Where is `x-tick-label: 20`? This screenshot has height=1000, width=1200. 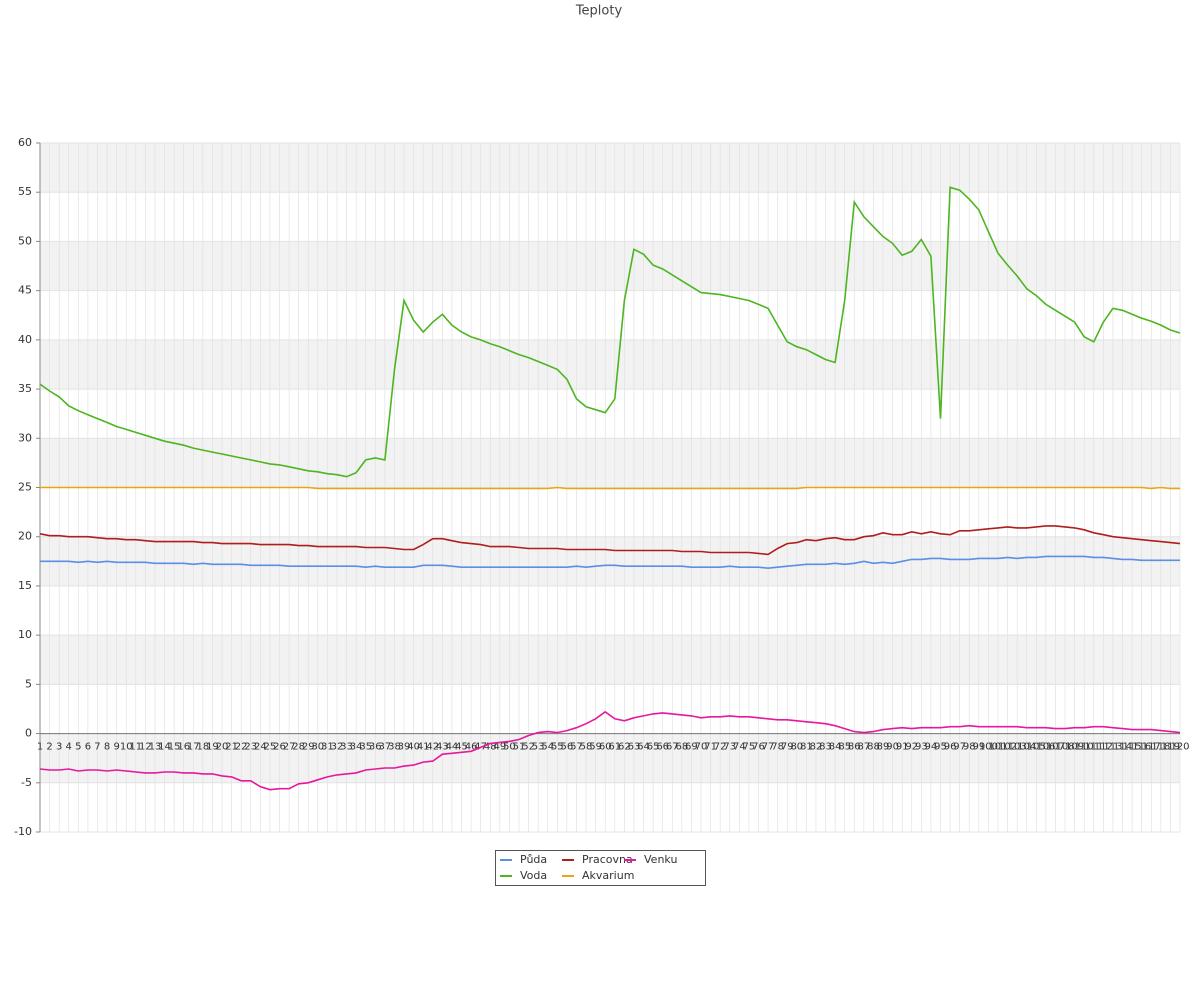 x-tick-label: 20 is located at coordinates (222, 747).